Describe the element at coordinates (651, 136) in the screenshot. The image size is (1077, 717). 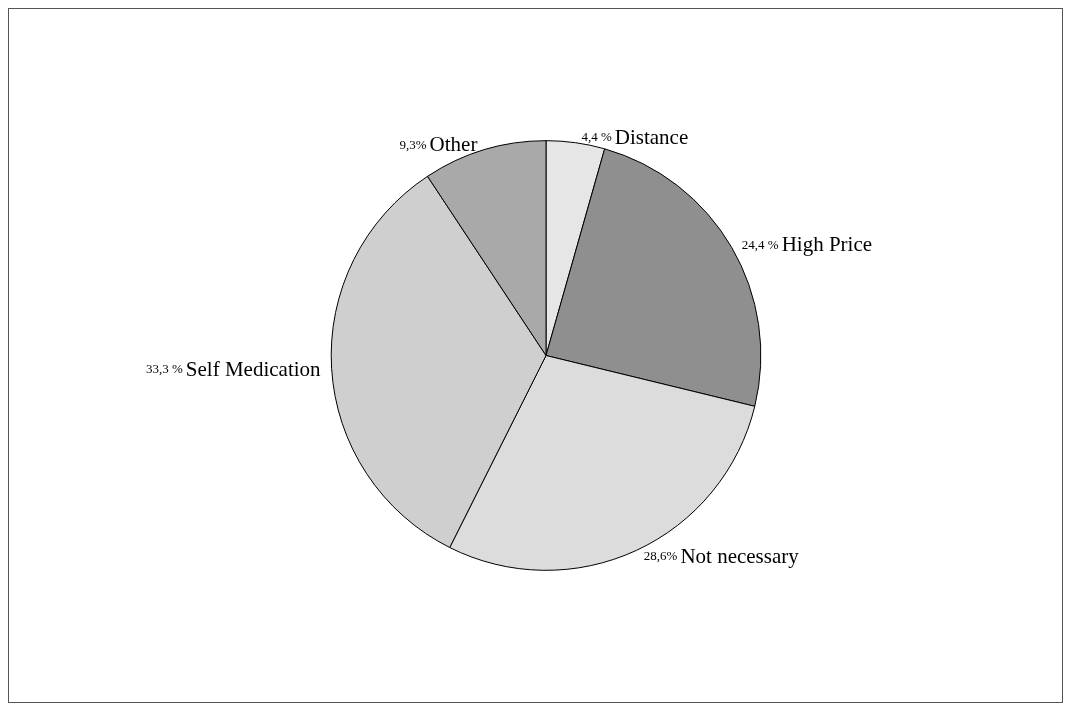
I see `slice-label: Distance` at that location.